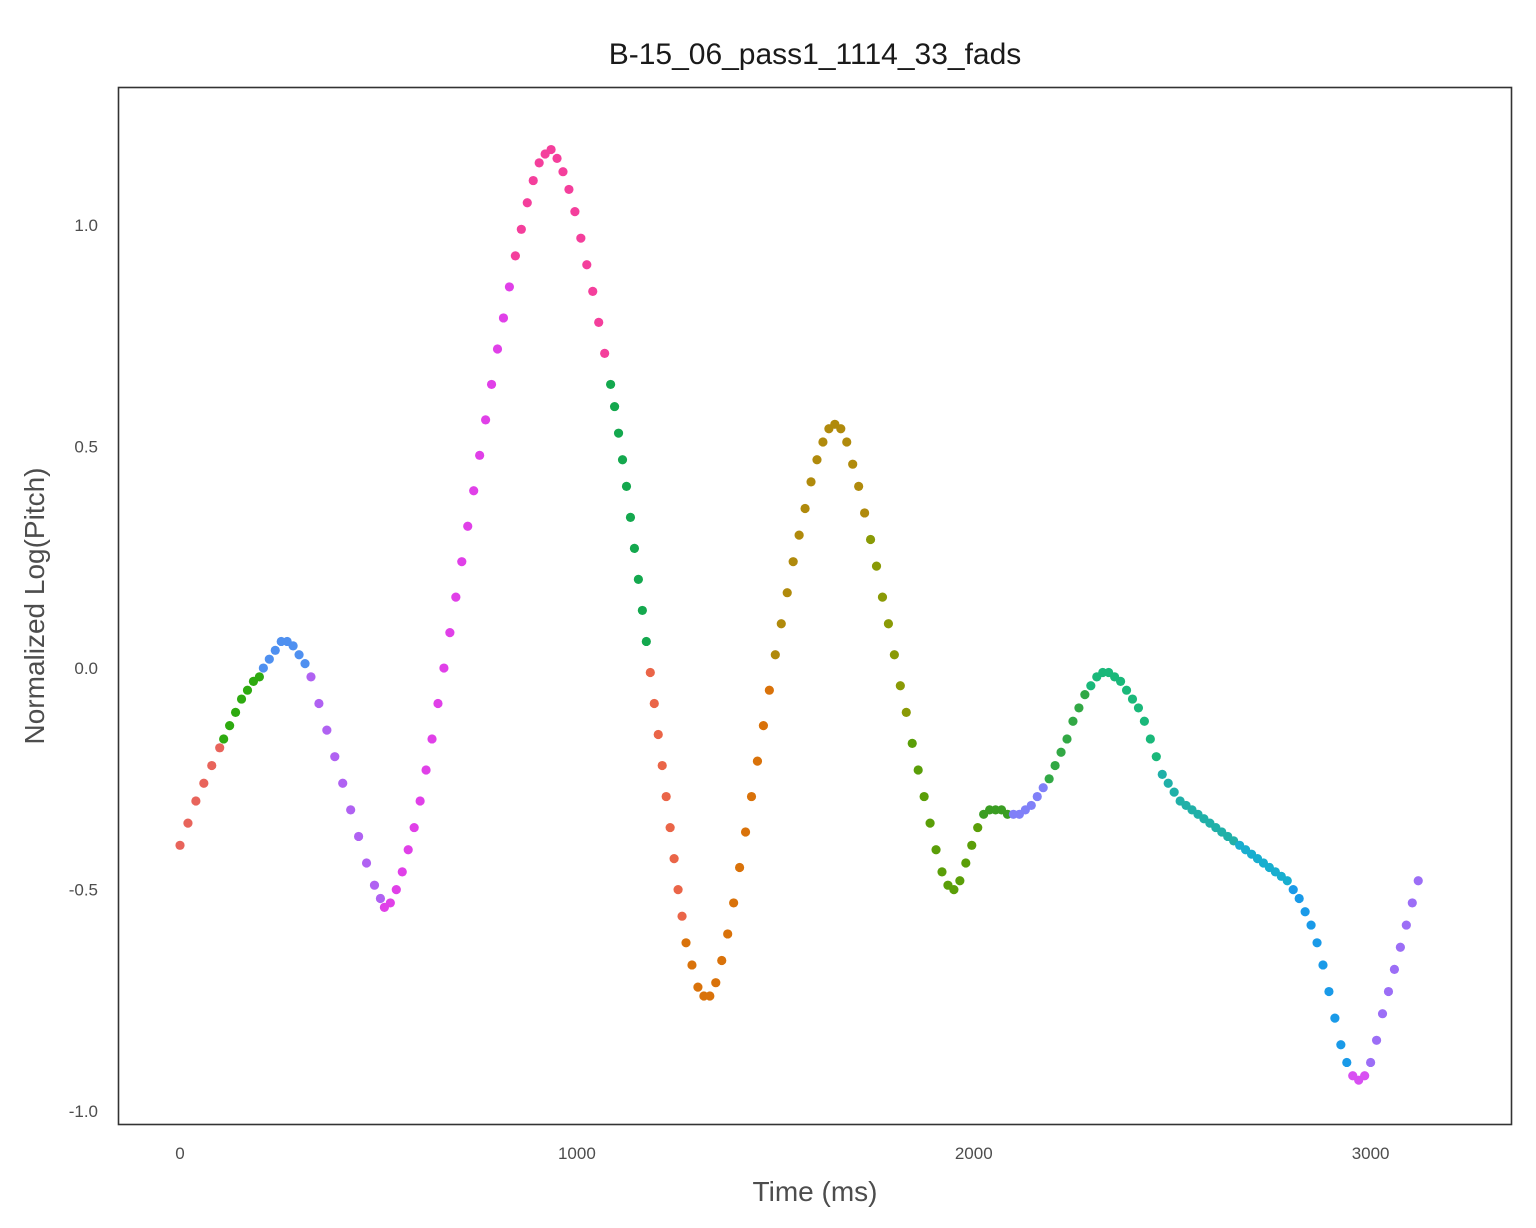  I want to click on x-tick-label: 1000, so click(577, 1153).